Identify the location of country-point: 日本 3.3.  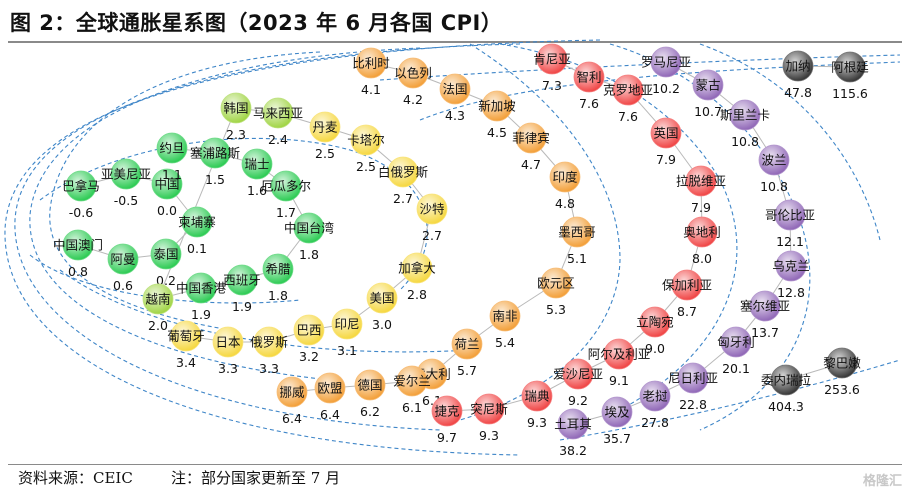
(228, 351).